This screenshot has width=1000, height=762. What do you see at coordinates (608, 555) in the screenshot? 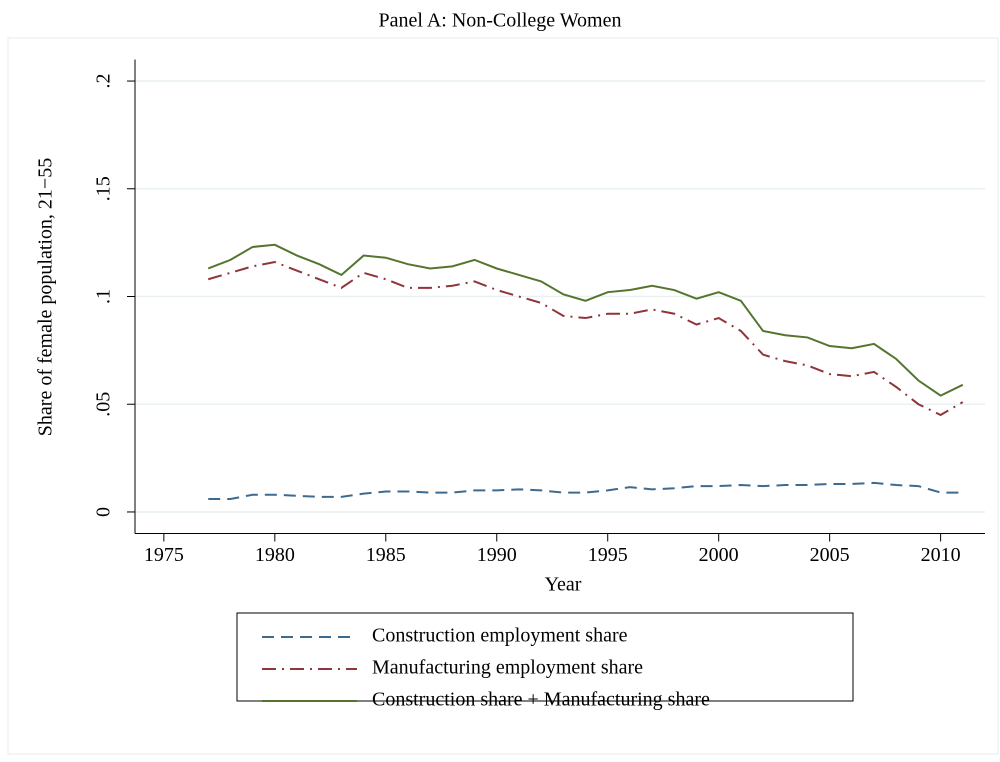
I see `x-tick-label: 1995` at bounding box center [608, 555].